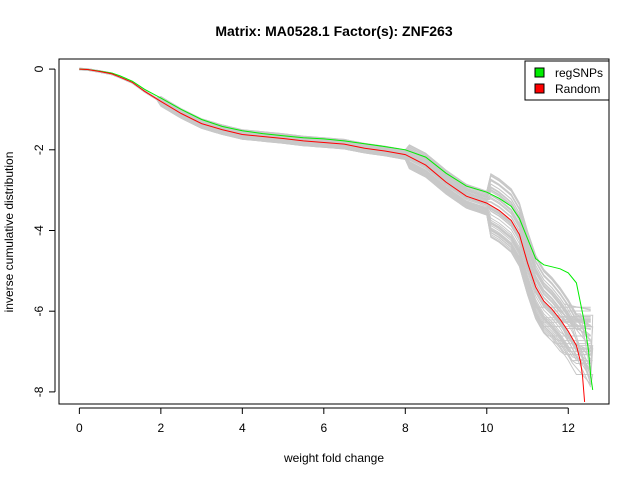  Describe the element at coordinates (39, 391) in the screenshot. I see `y-tick-label: -8` at that location.